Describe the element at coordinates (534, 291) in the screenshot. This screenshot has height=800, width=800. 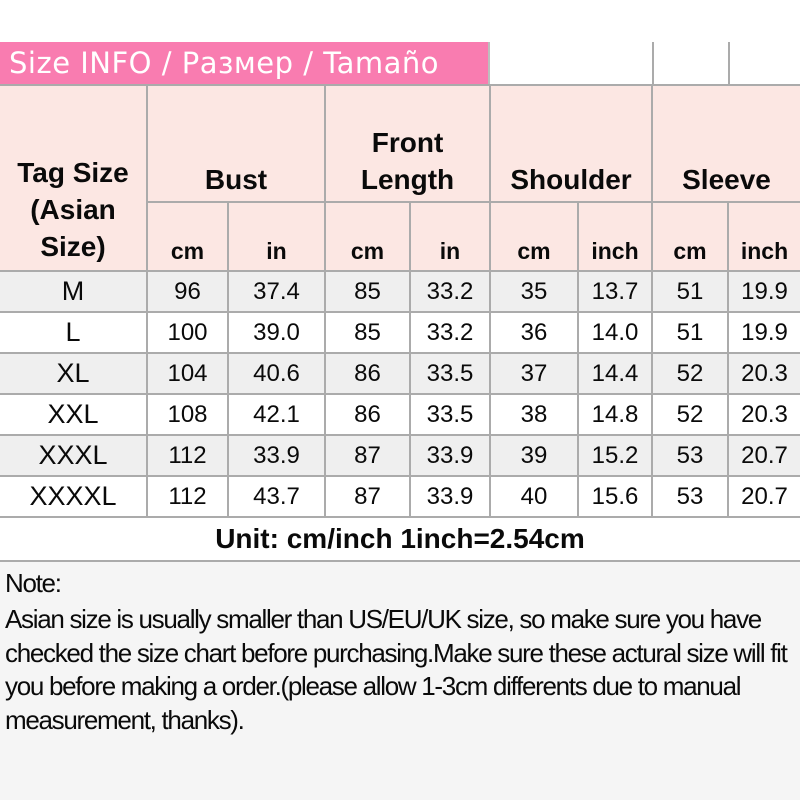
I see `cell-shoulder-cm: 35` at that location.